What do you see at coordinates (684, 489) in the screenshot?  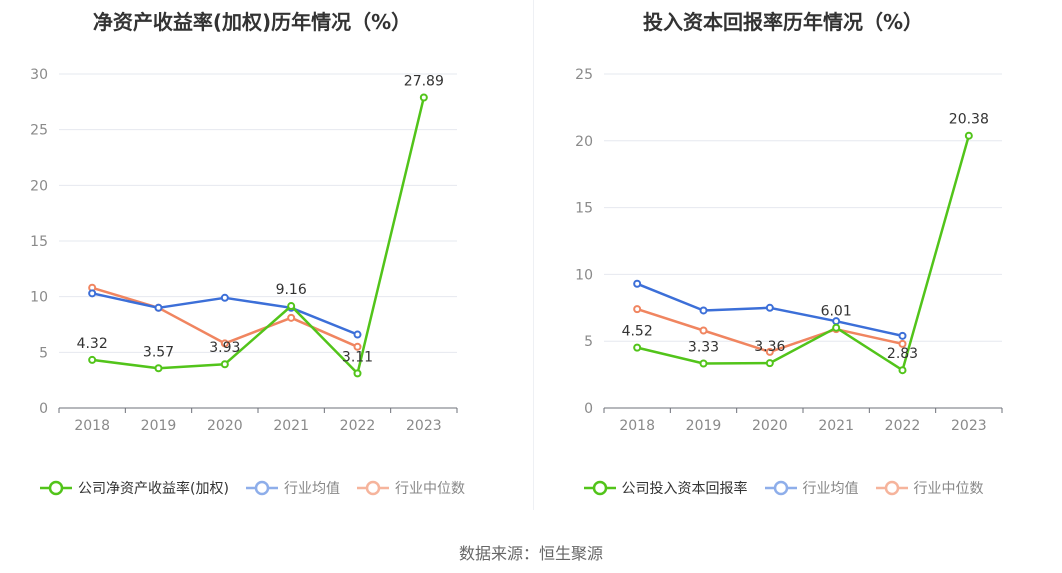 I see `legend-company-label: 公司投入资本回报率` at bounding box center [684, 489].